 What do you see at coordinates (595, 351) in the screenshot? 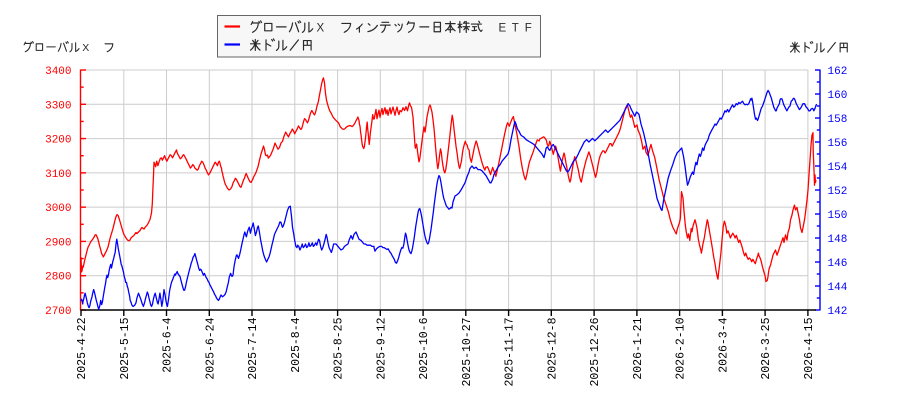
I see `svg-text: 2025-12-26` at bounding box center [595, 351].